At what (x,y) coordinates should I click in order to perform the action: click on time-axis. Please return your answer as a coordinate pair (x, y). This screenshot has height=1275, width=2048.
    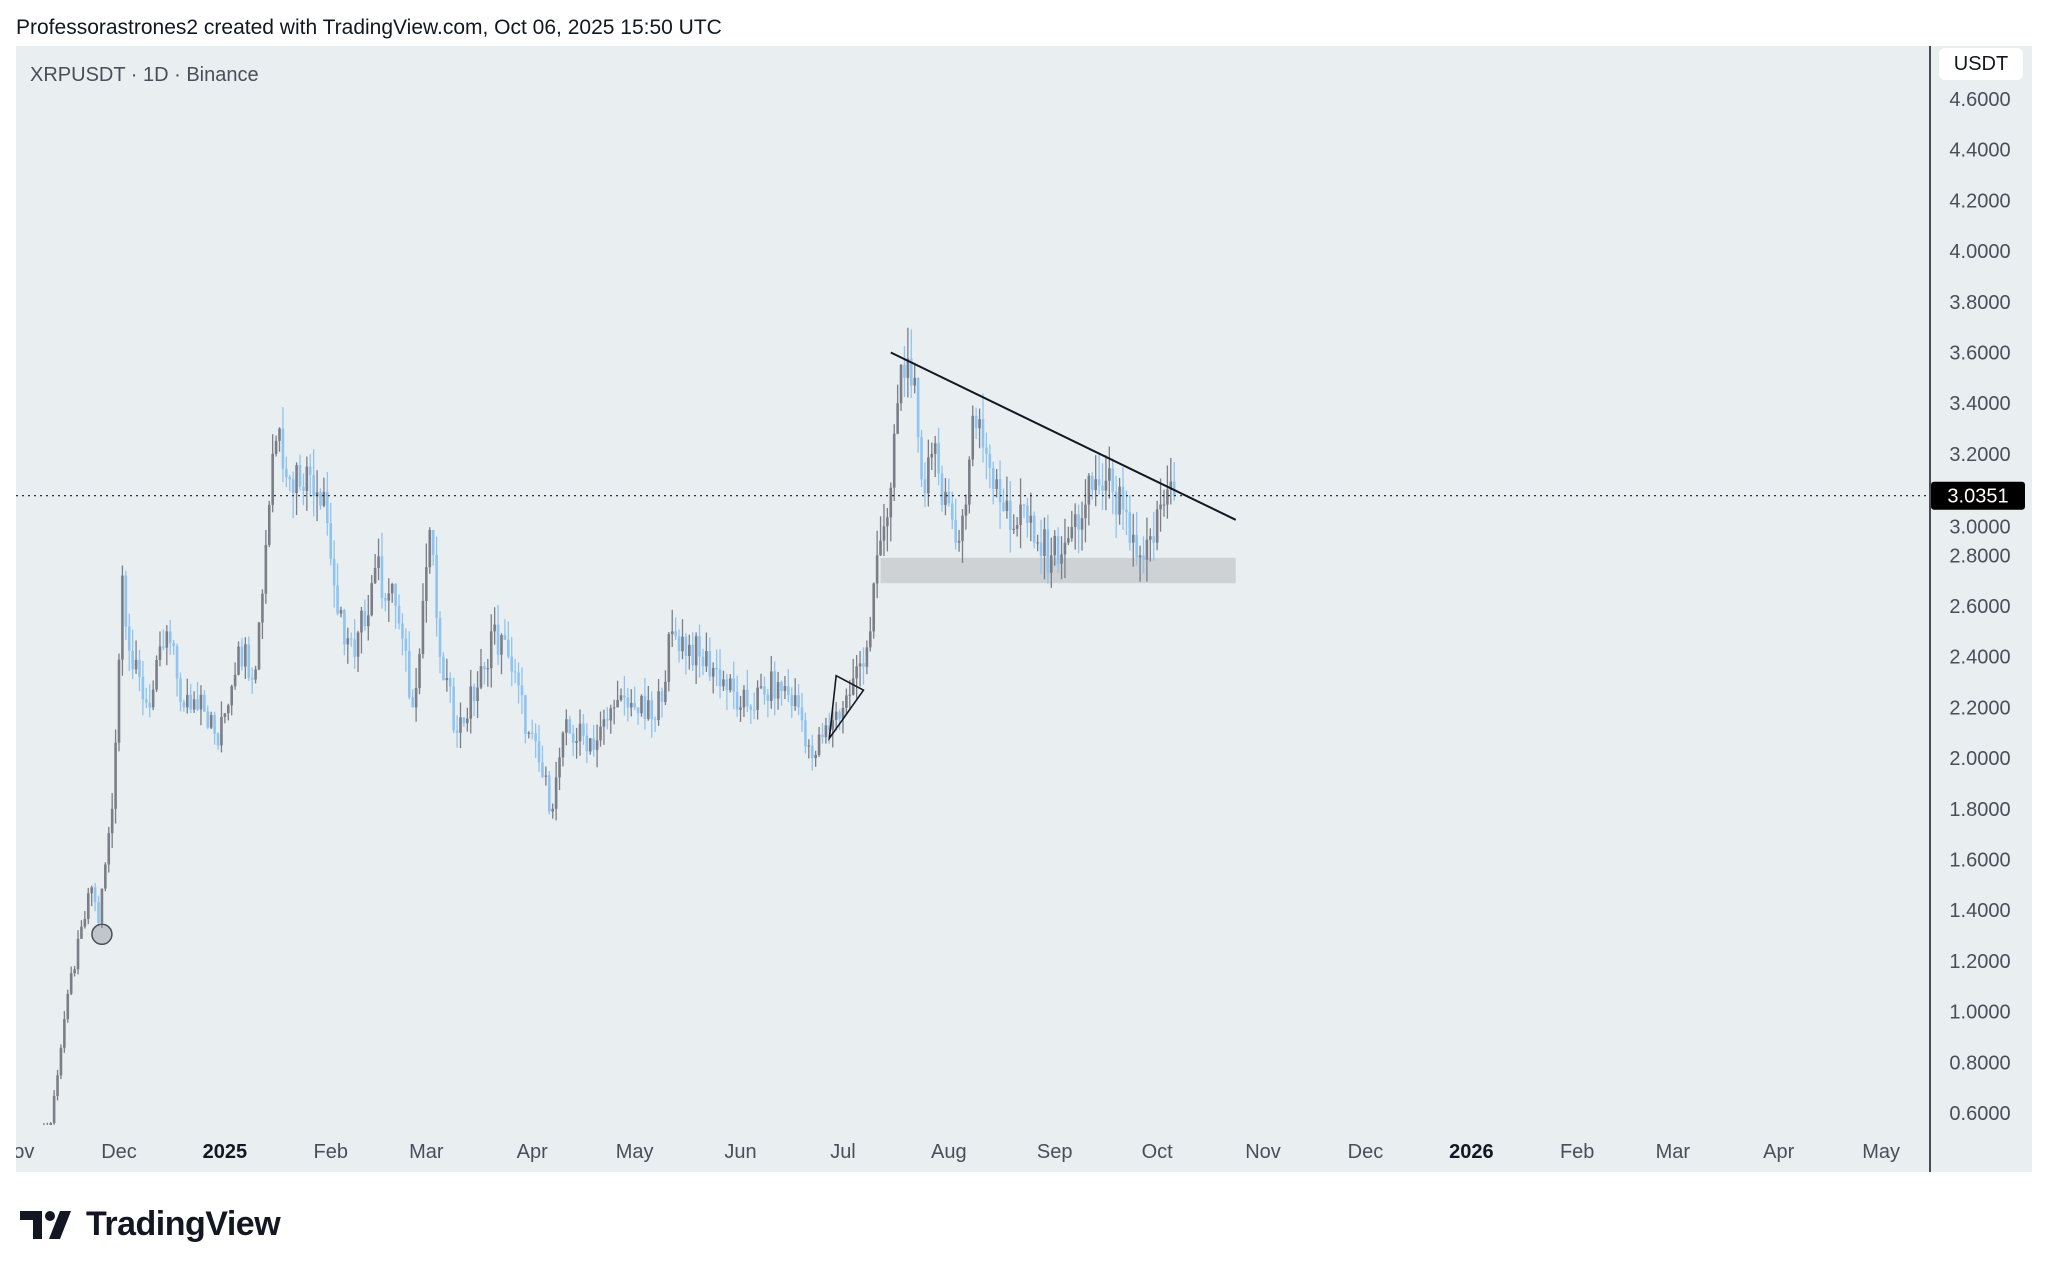
    Looking at the image, I should click on (973, 1148).